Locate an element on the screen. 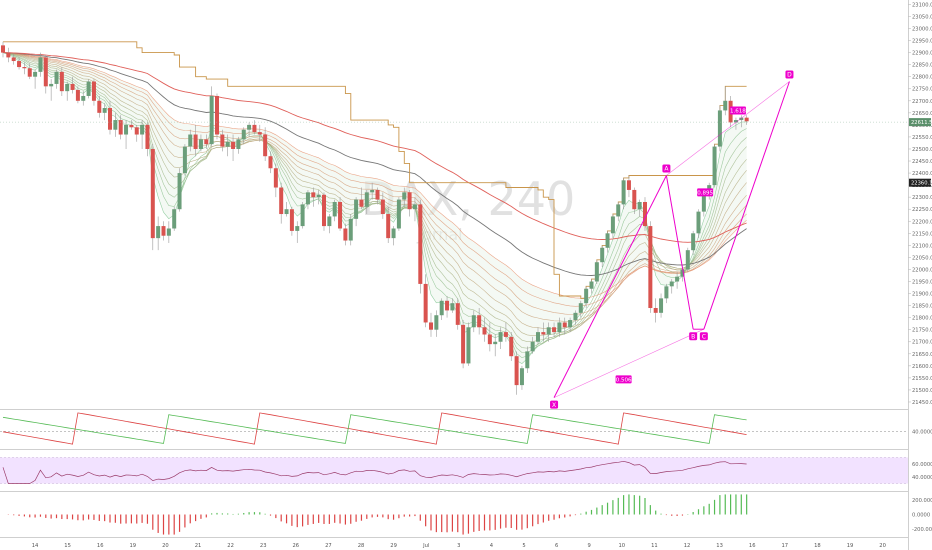 This screenshot has width=932, height=550. current-price-text: 22611.5 is located at coordinates (921, 123).